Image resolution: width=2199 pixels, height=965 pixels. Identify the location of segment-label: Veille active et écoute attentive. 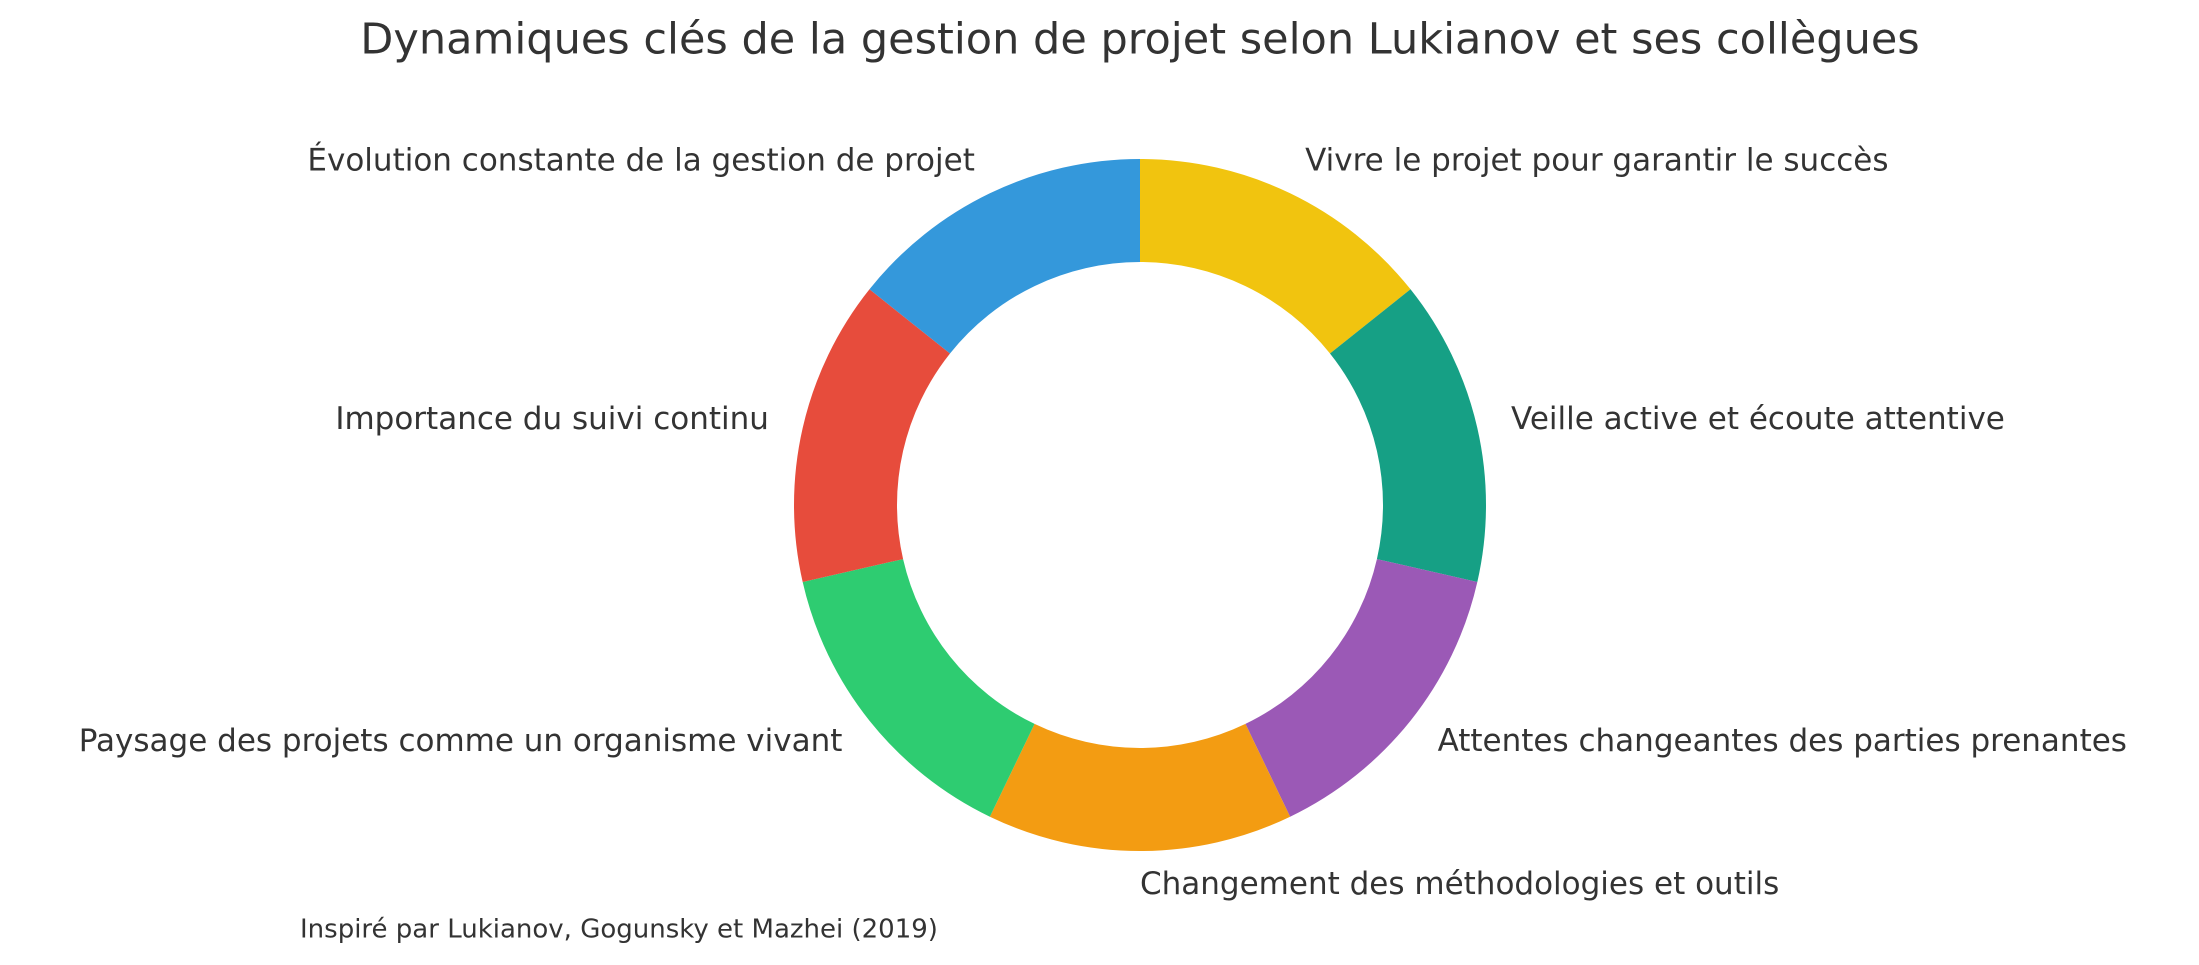
(1758, 419).